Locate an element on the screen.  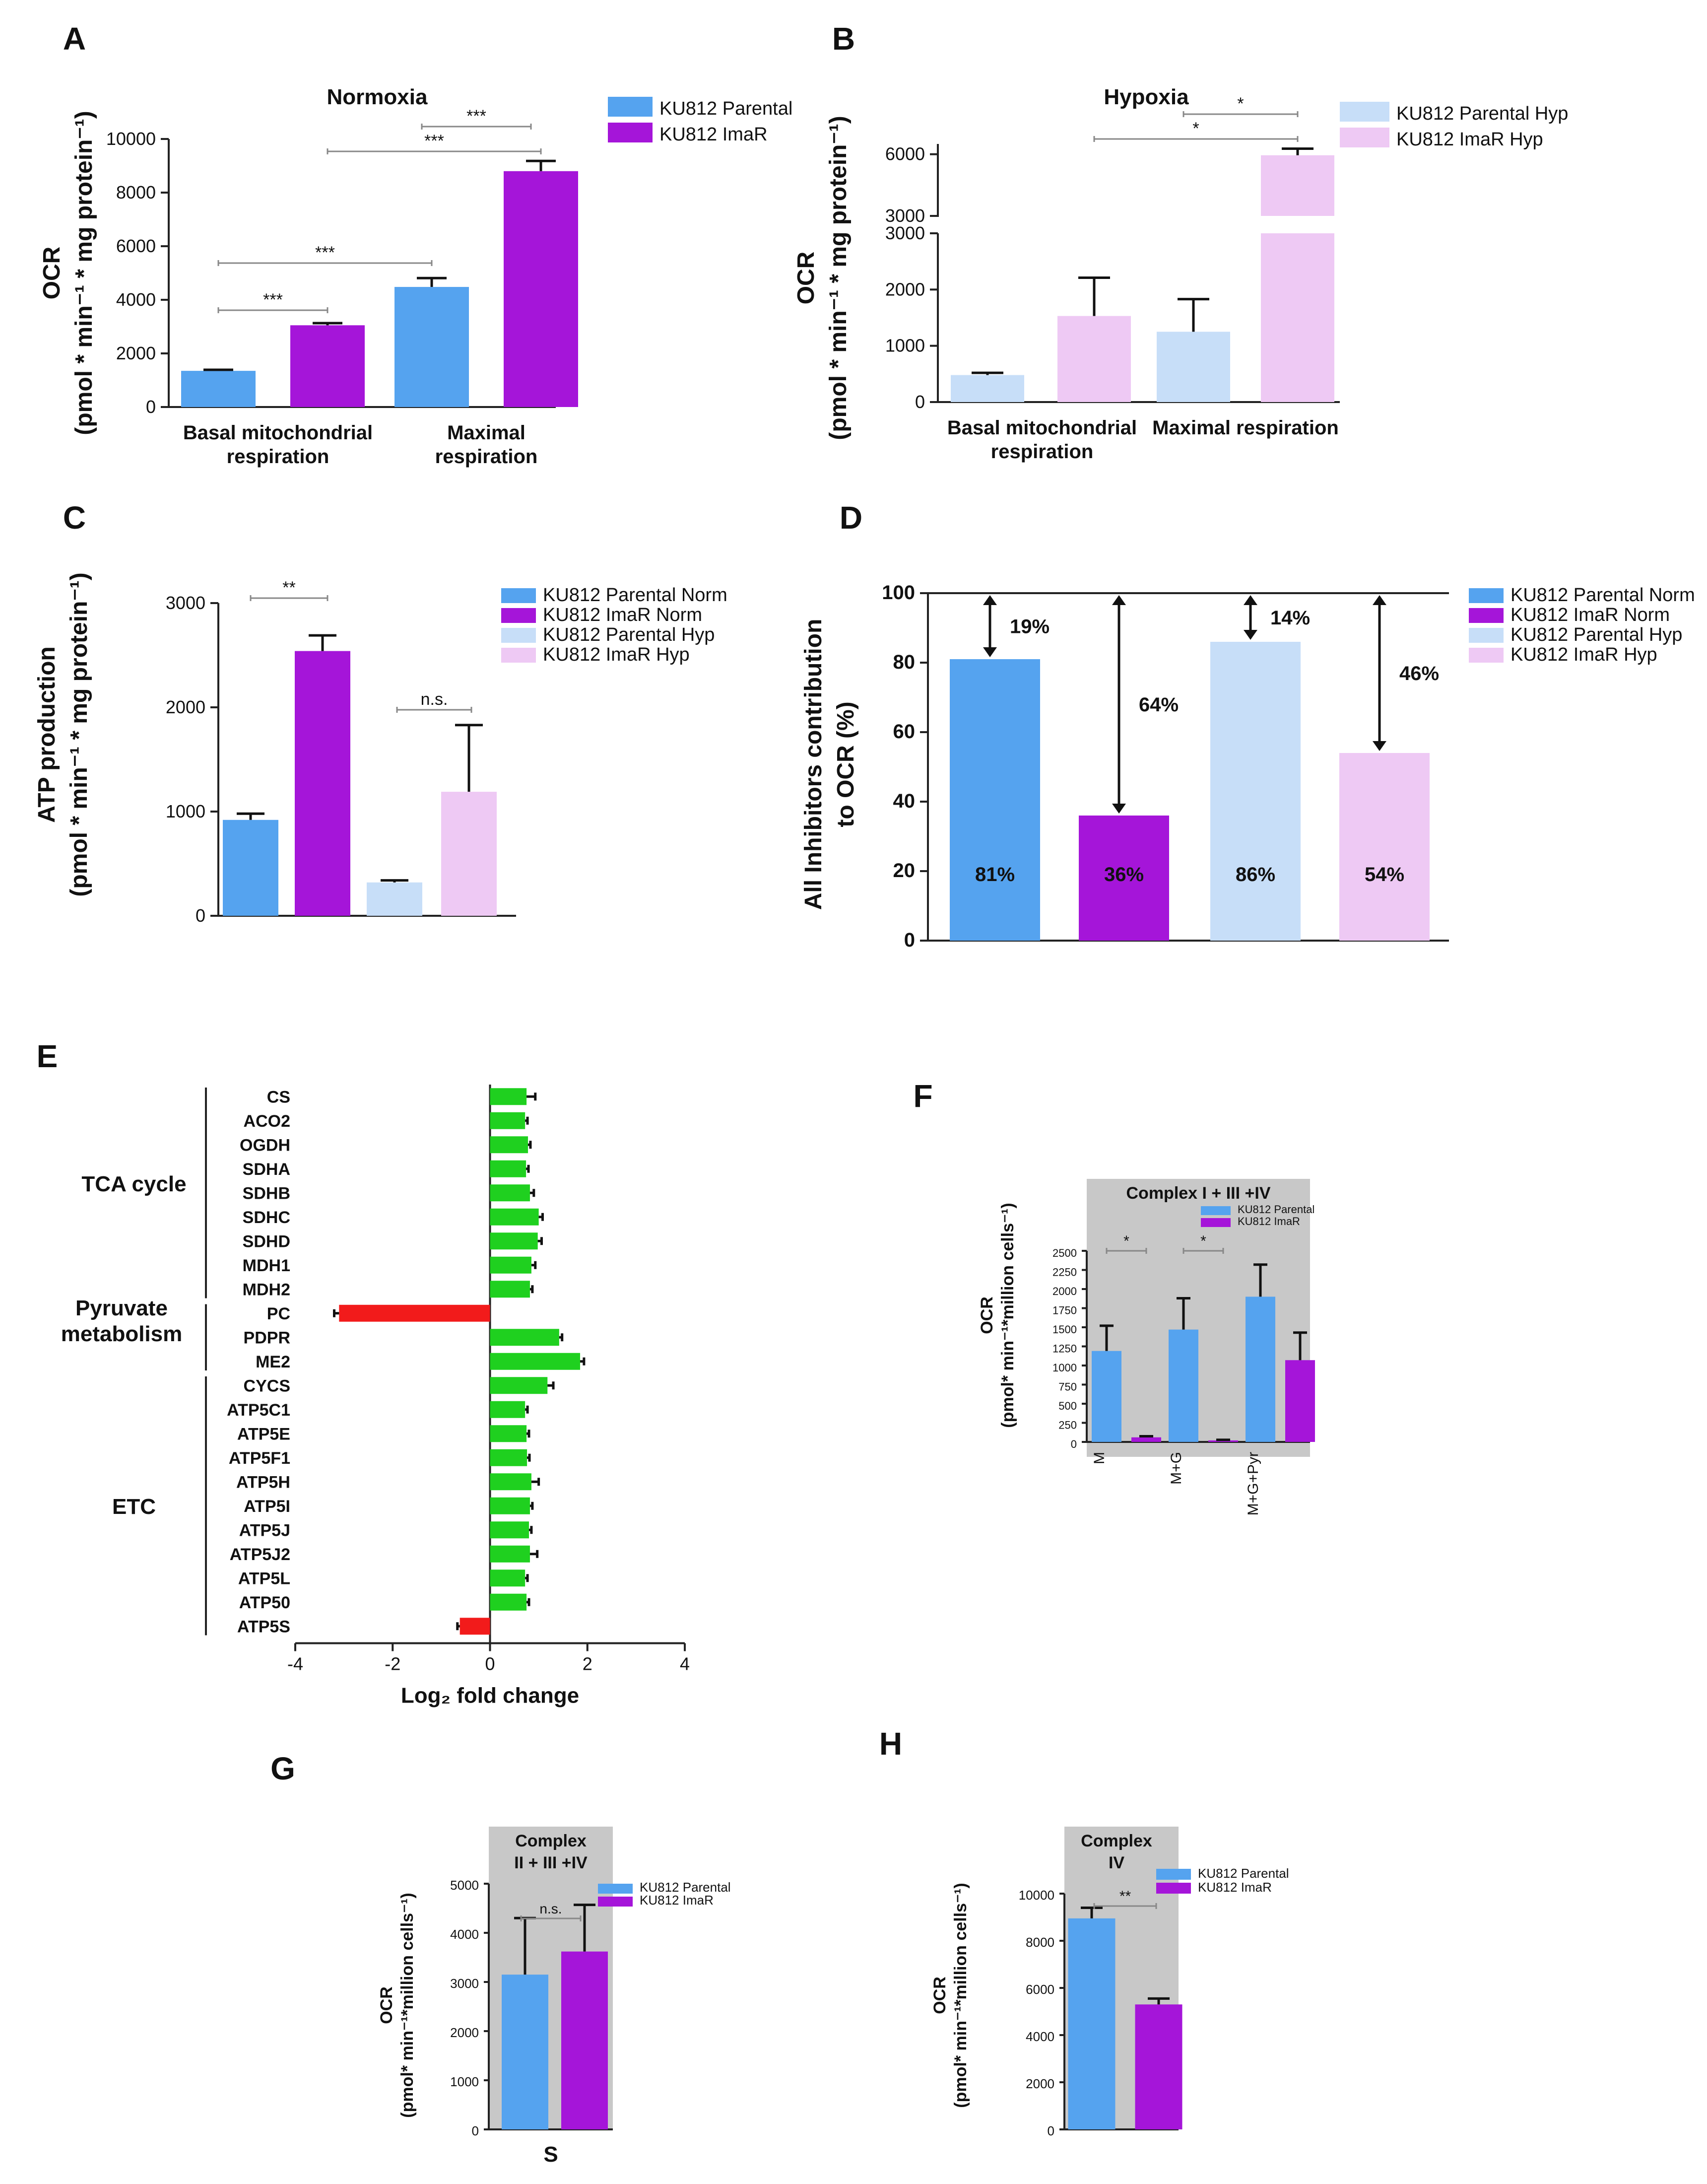
chart-d-ylabel-line: to OCR (%) is located at coordinates (846, 764).